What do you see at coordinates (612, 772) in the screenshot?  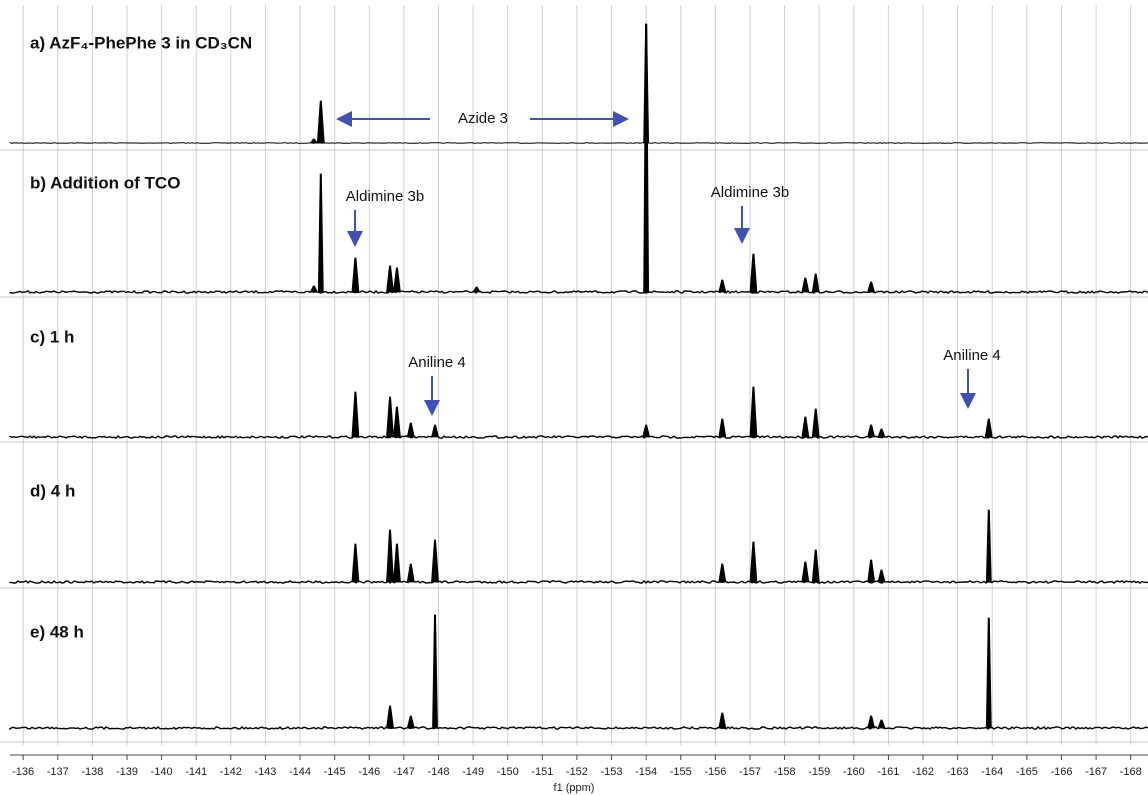 I see `x-tick-label: -153` at bounding box center [612, 772].